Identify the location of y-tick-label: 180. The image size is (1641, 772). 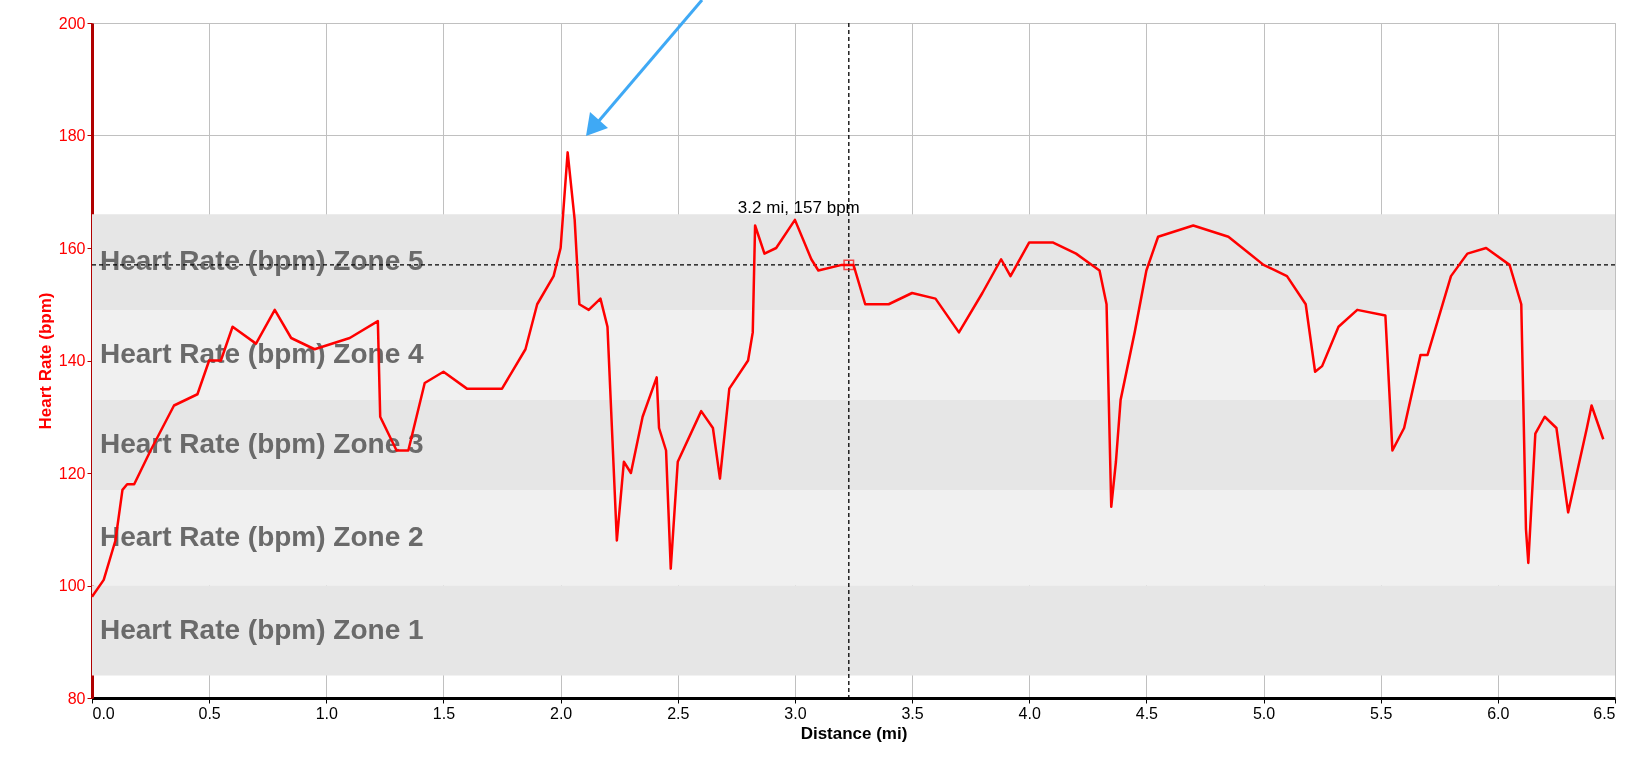
(72, 135).